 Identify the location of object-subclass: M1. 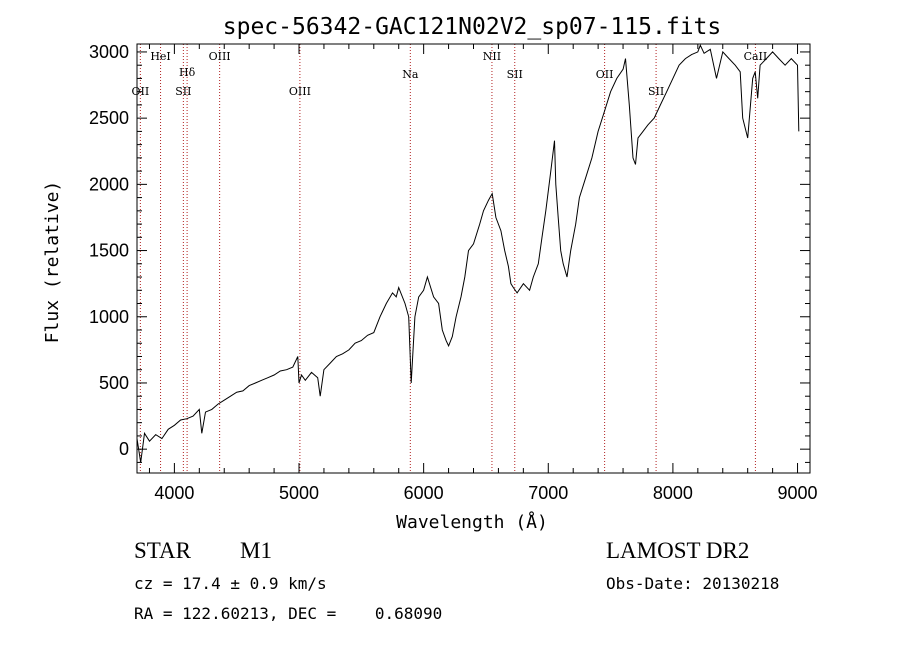
(256, 550).